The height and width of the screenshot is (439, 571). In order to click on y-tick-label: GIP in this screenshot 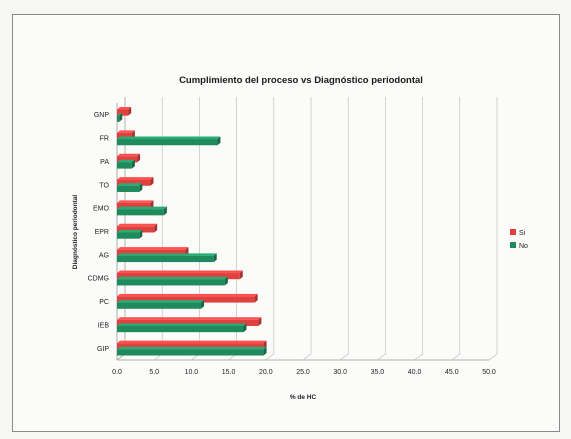, I will do `click(103, 349)`.